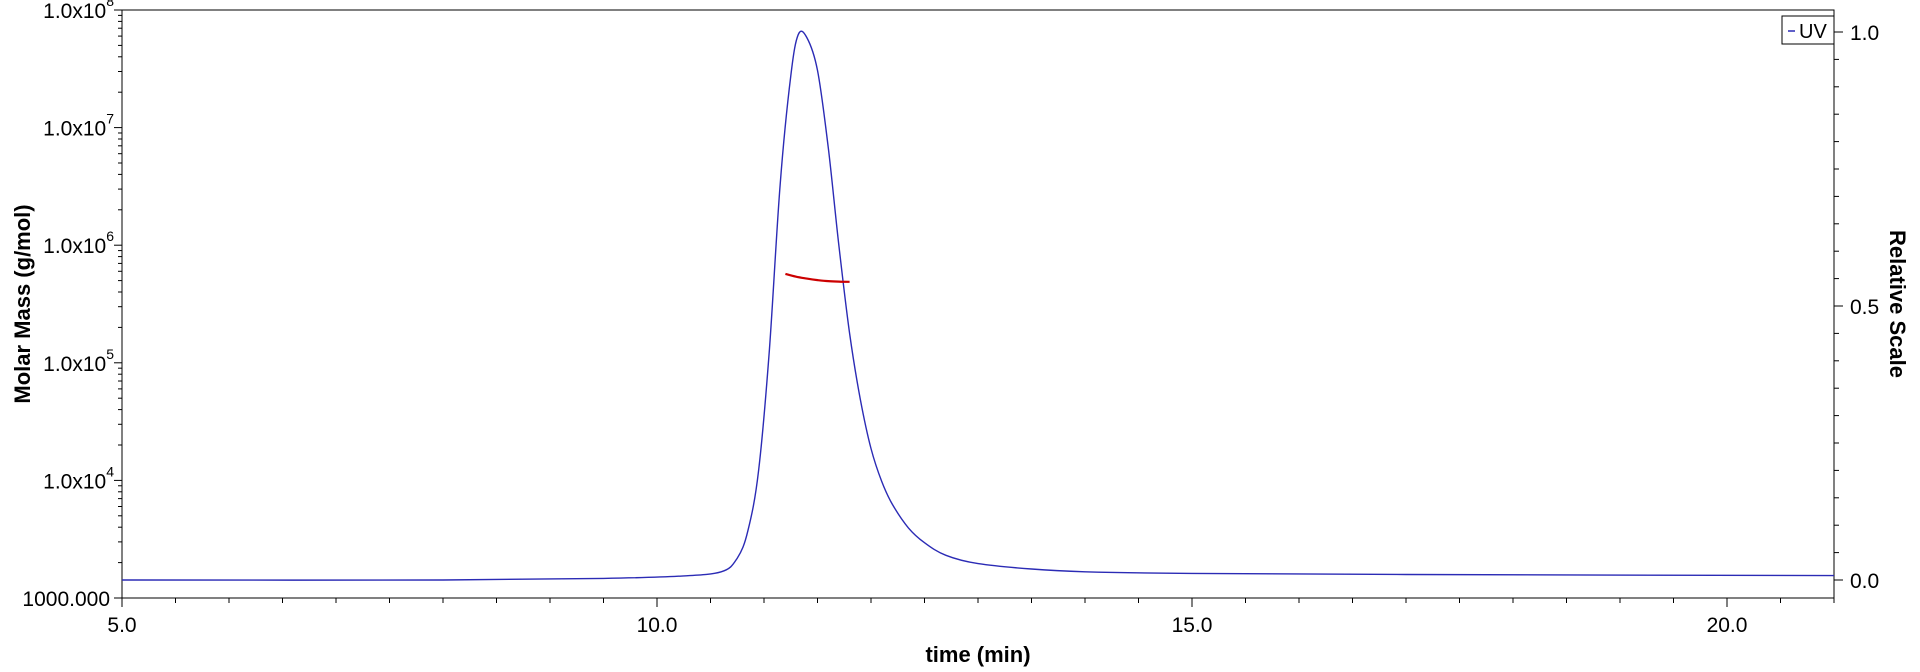  I want to click on x-tick-label: 5.0, so click(121, 625).